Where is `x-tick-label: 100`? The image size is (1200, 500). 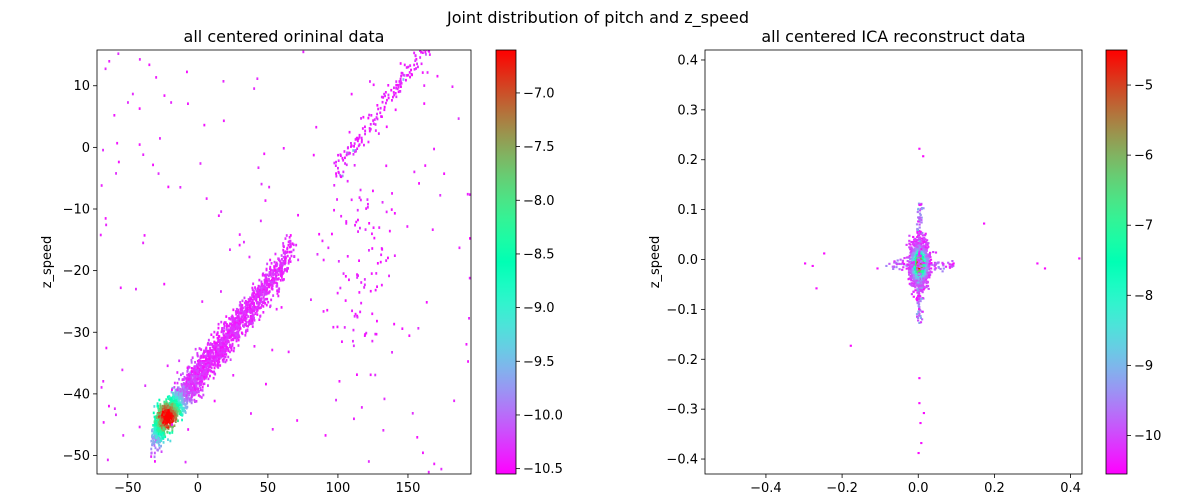
x-tick-label: 100 is located at coordinates (338, 488).